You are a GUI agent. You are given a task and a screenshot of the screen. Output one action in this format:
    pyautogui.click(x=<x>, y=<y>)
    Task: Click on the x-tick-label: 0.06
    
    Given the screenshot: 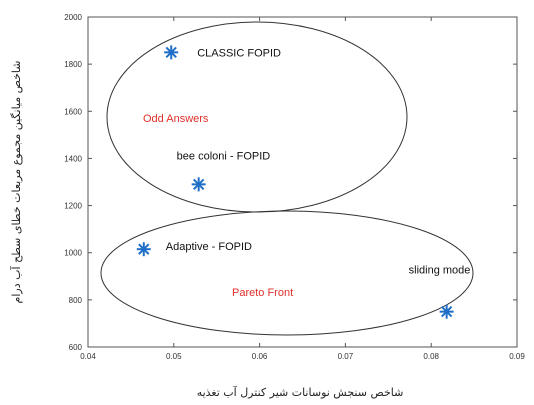 What is the action you would take?
    pyautogui.click(x=260, y=356)
    